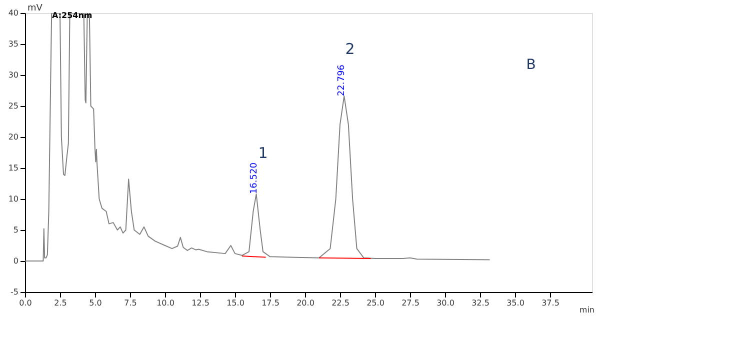 The image size is (737, 348). What do you see at coordinates (25, 303) in the screenshot?
I see `x-tick-label: 0.0` at bounding box center [25, 303].